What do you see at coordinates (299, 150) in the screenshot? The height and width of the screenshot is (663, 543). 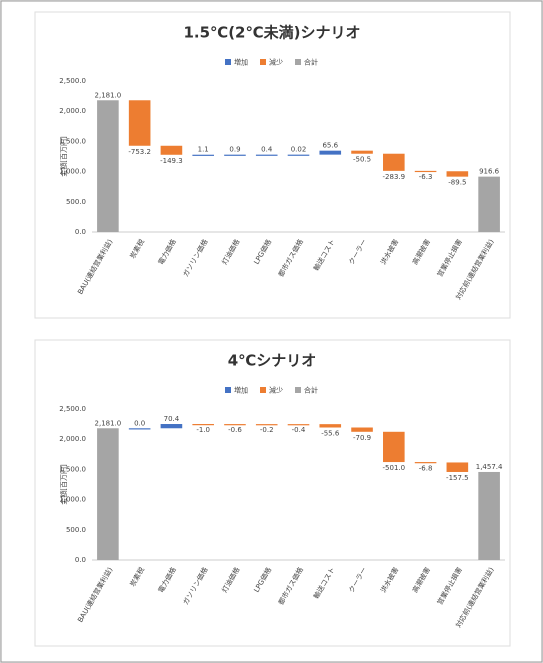 I see `data-label: 0.02` at bounding box center [299, 150].